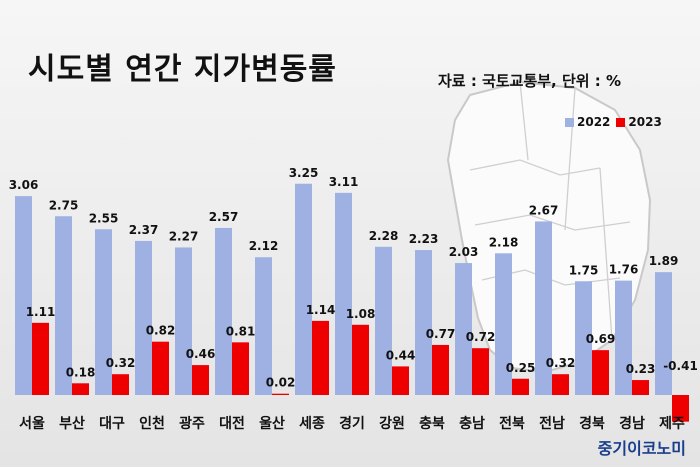 This screenshot has width=700, height=467. I want to click on data-label-2022-11: 2.03, so click(464, 252).